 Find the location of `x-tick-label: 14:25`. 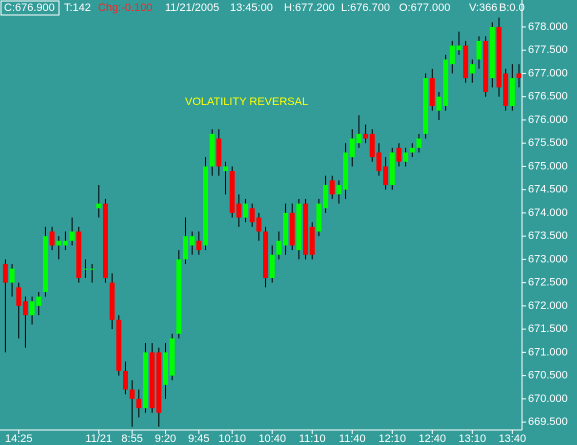

x-tick-label: 14:25 is located at coordinates (19, 439).